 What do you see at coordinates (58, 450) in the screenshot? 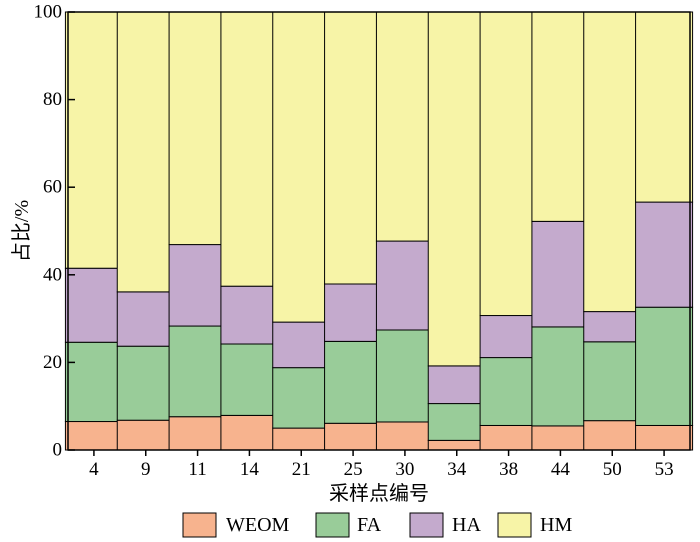
I see `y-tick-label: 0` at bounding box center [58, 450].